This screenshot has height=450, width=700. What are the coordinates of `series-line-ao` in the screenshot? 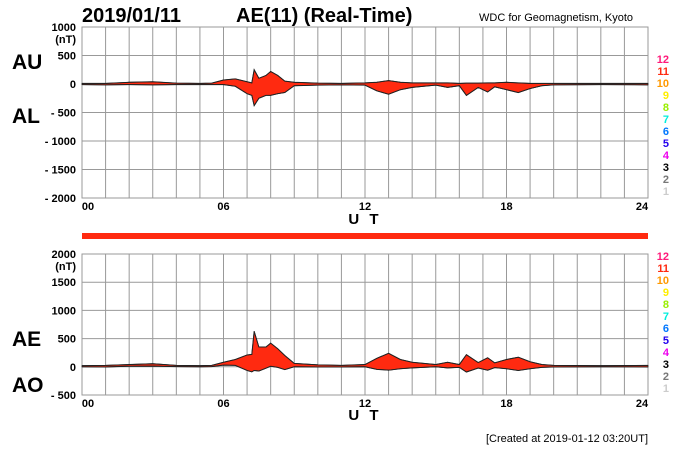 It's located at (365, 368).